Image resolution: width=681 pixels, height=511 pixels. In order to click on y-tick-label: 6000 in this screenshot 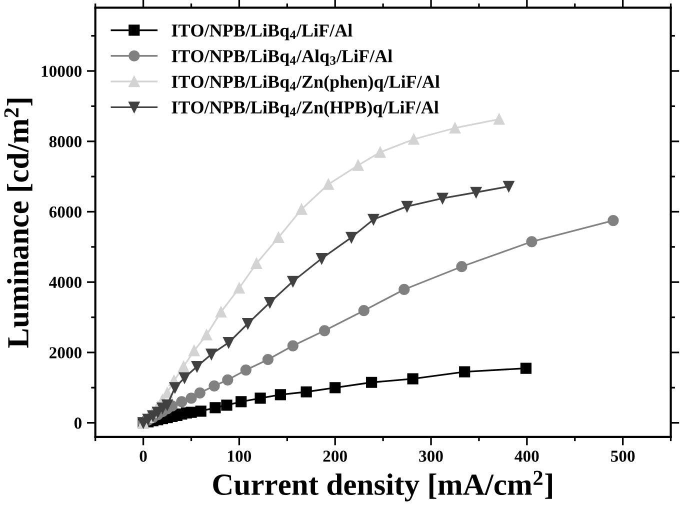, I will do `click(65, 212)`.